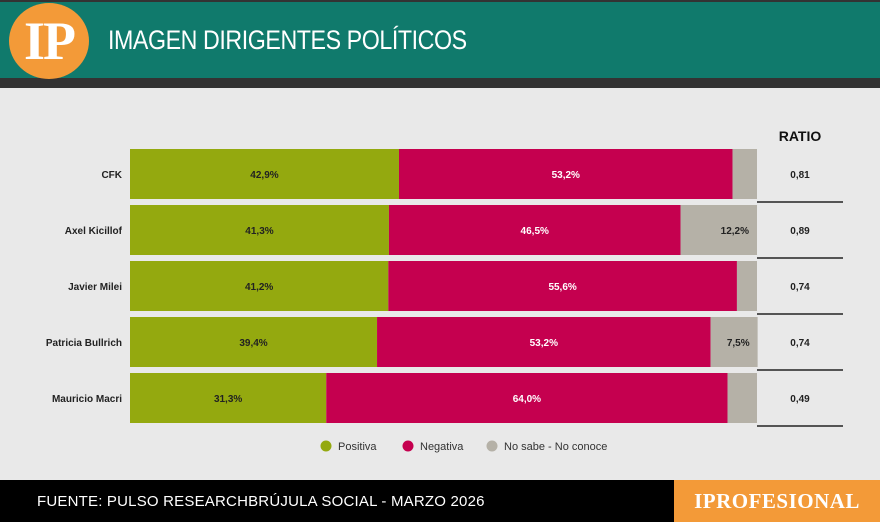 The height and width of the screenshot is (522, 880). I want to click on data-label: 12,2%, so click(735, 231).